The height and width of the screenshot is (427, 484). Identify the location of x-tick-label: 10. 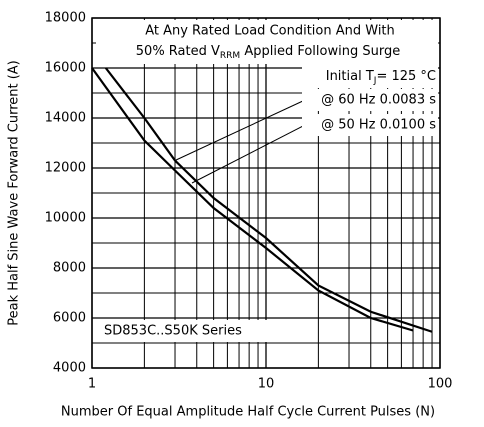
(266, 384).